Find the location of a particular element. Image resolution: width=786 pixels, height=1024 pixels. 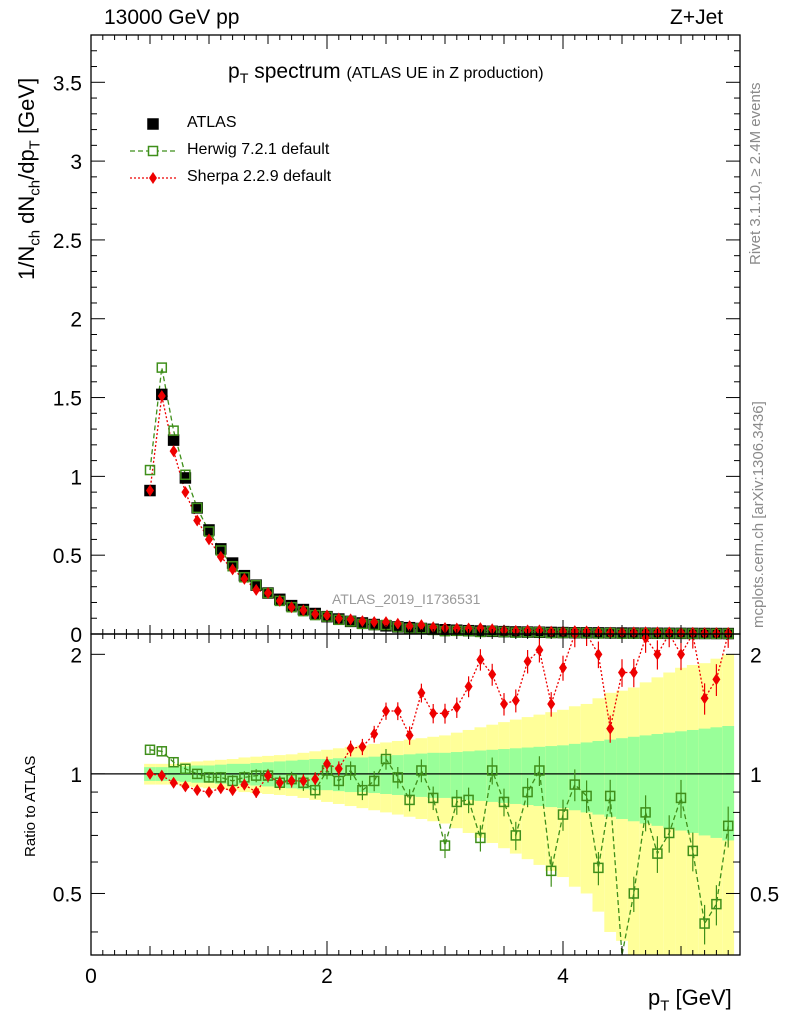

ratio-tick-label-left-0.5: 0.5 is located at coordinates (67, 894).